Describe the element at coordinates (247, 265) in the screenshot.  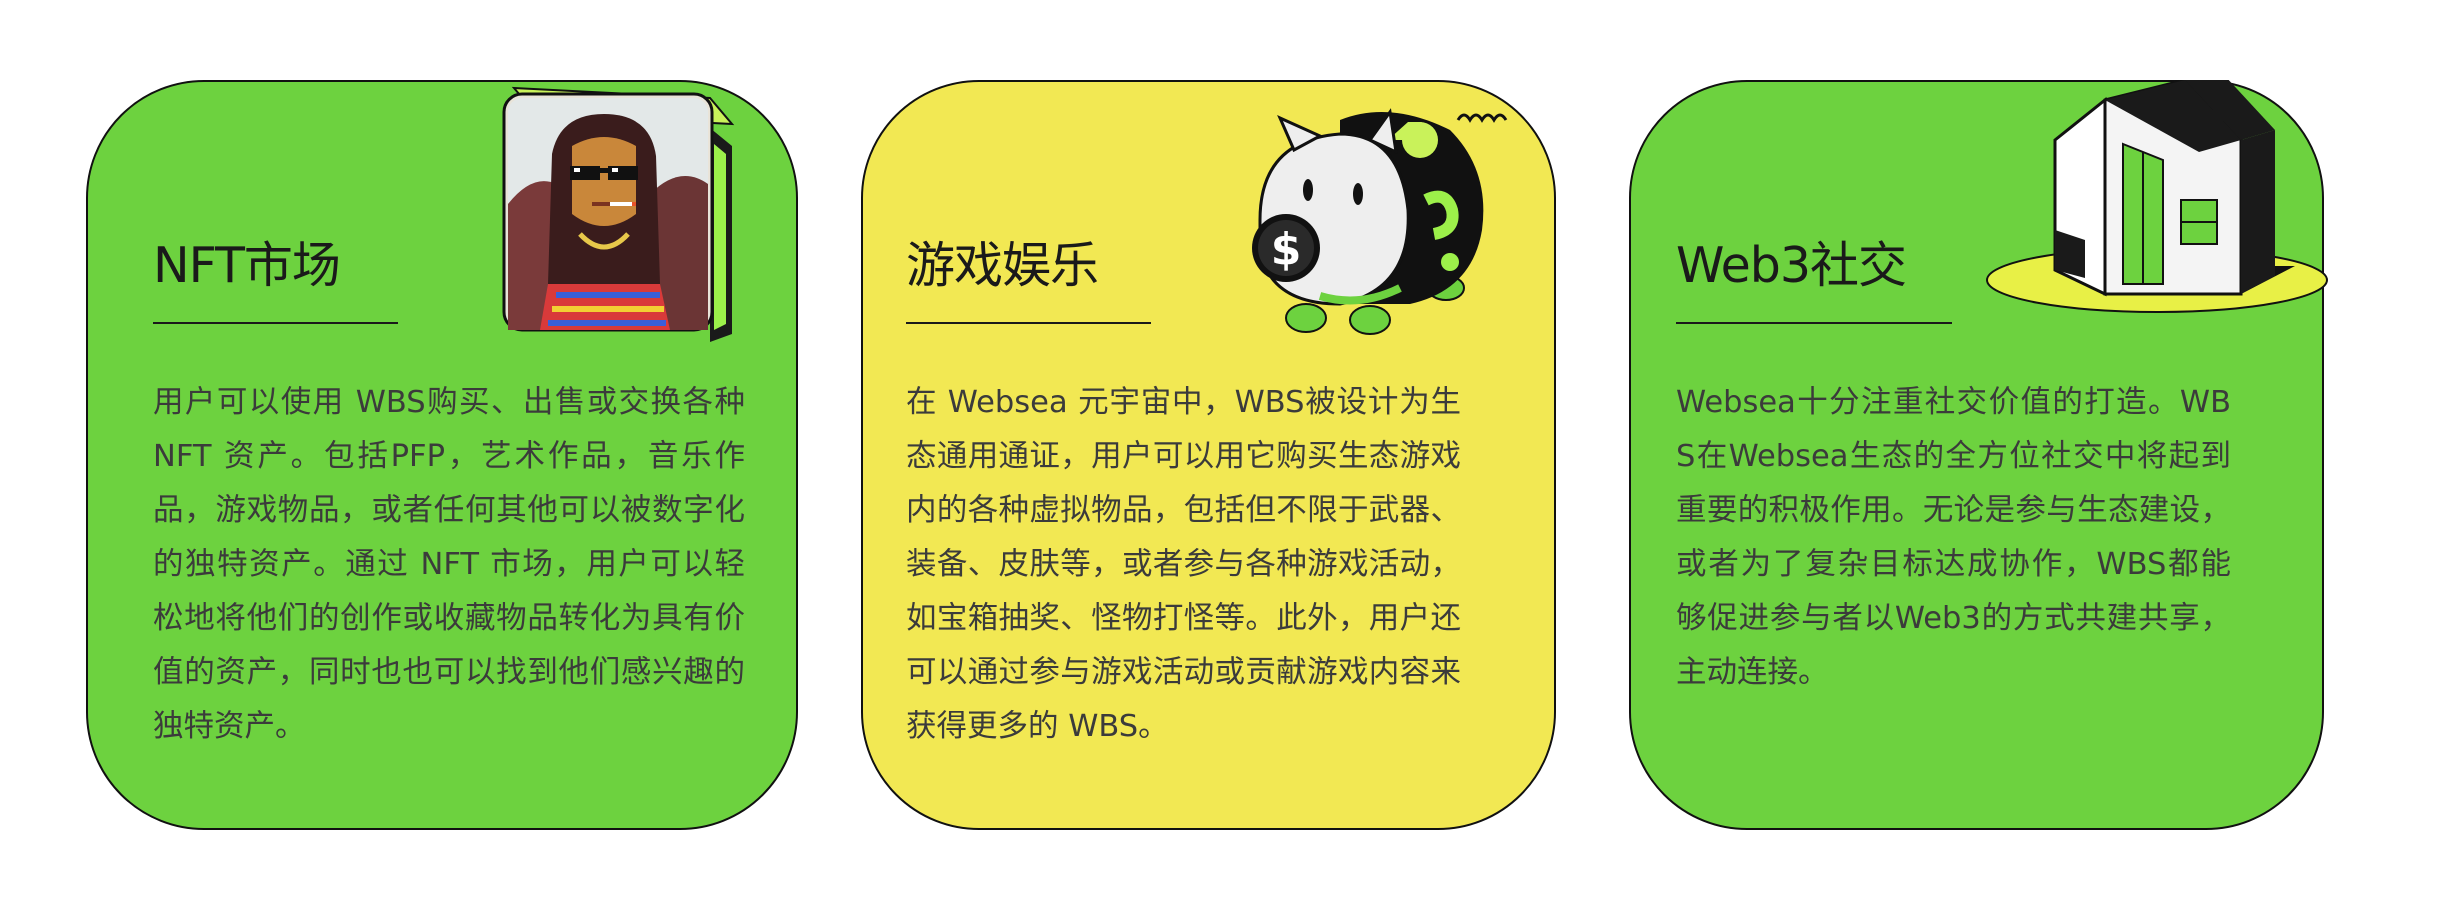
I see `card-title: NFT市场` at that location.